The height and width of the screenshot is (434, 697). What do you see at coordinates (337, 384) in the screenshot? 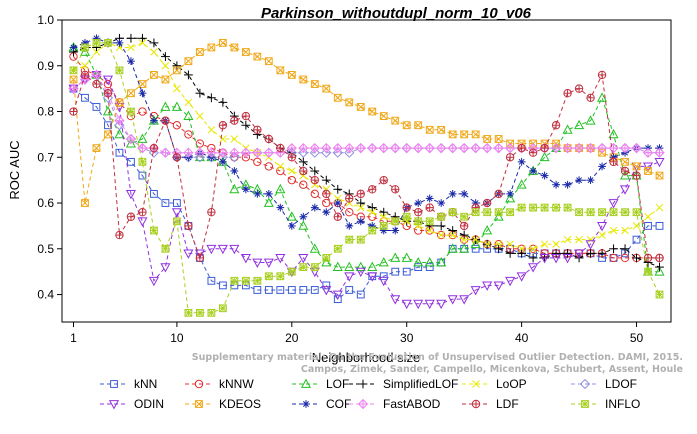
I see `legend-label: LOF` at bounding box center [337, 384].